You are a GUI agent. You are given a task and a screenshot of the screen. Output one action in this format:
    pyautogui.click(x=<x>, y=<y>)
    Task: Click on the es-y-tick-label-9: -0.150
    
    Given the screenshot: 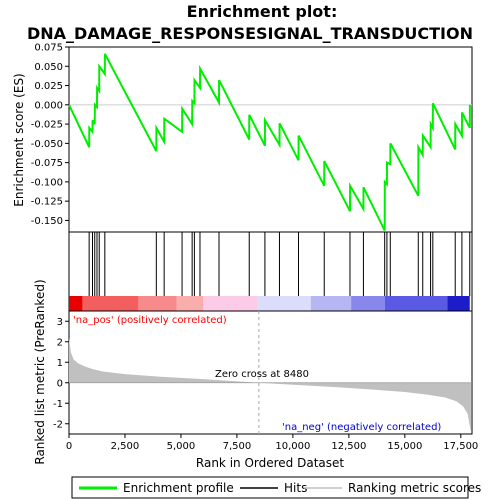 What is the action you would take?
    pyautogui.click(x=47, y=221)
    